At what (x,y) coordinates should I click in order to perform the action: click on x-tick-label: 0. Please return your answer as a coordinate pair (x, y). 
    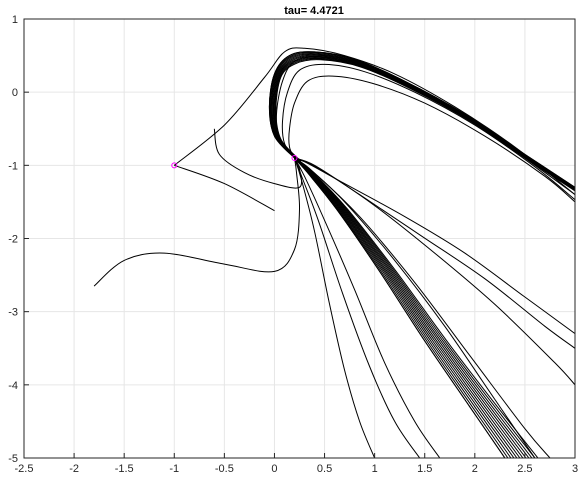
    Looking at the image, I should click on (274, 469).